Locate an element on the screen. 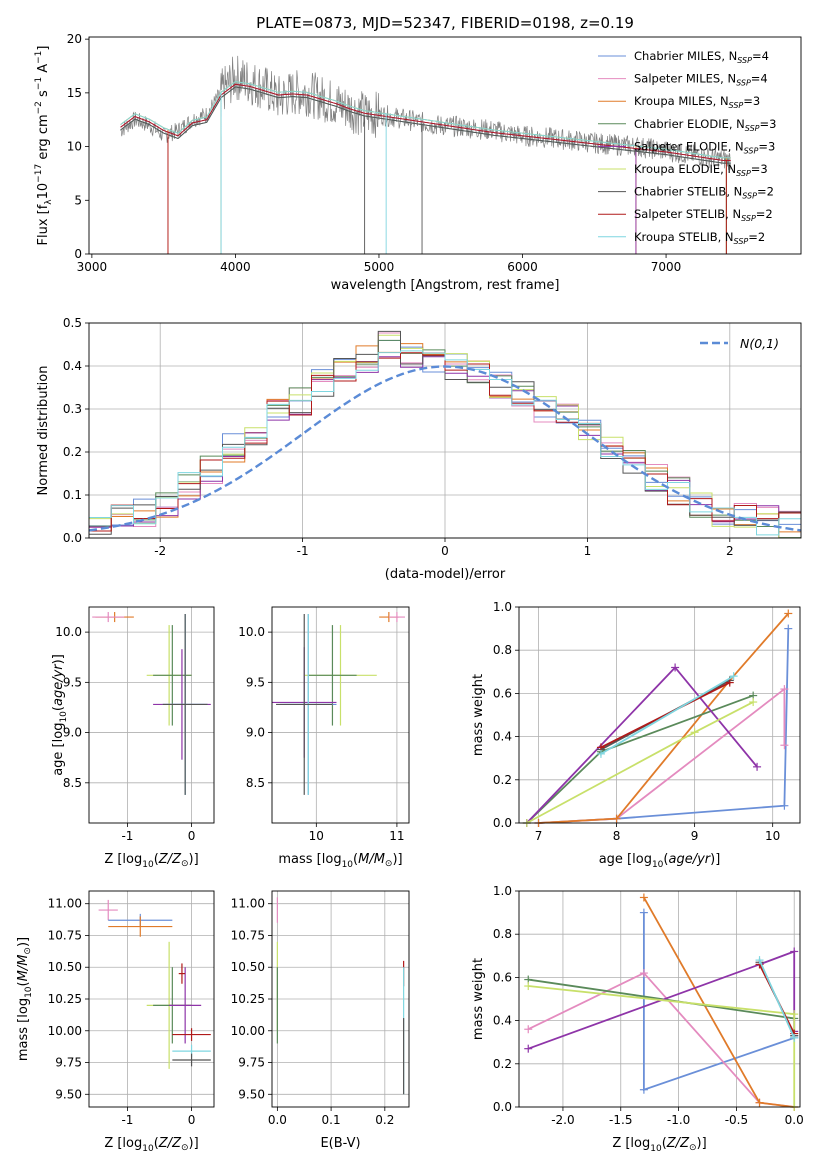  tick-label-y: 0.3 is located at coordinates (72, 409).